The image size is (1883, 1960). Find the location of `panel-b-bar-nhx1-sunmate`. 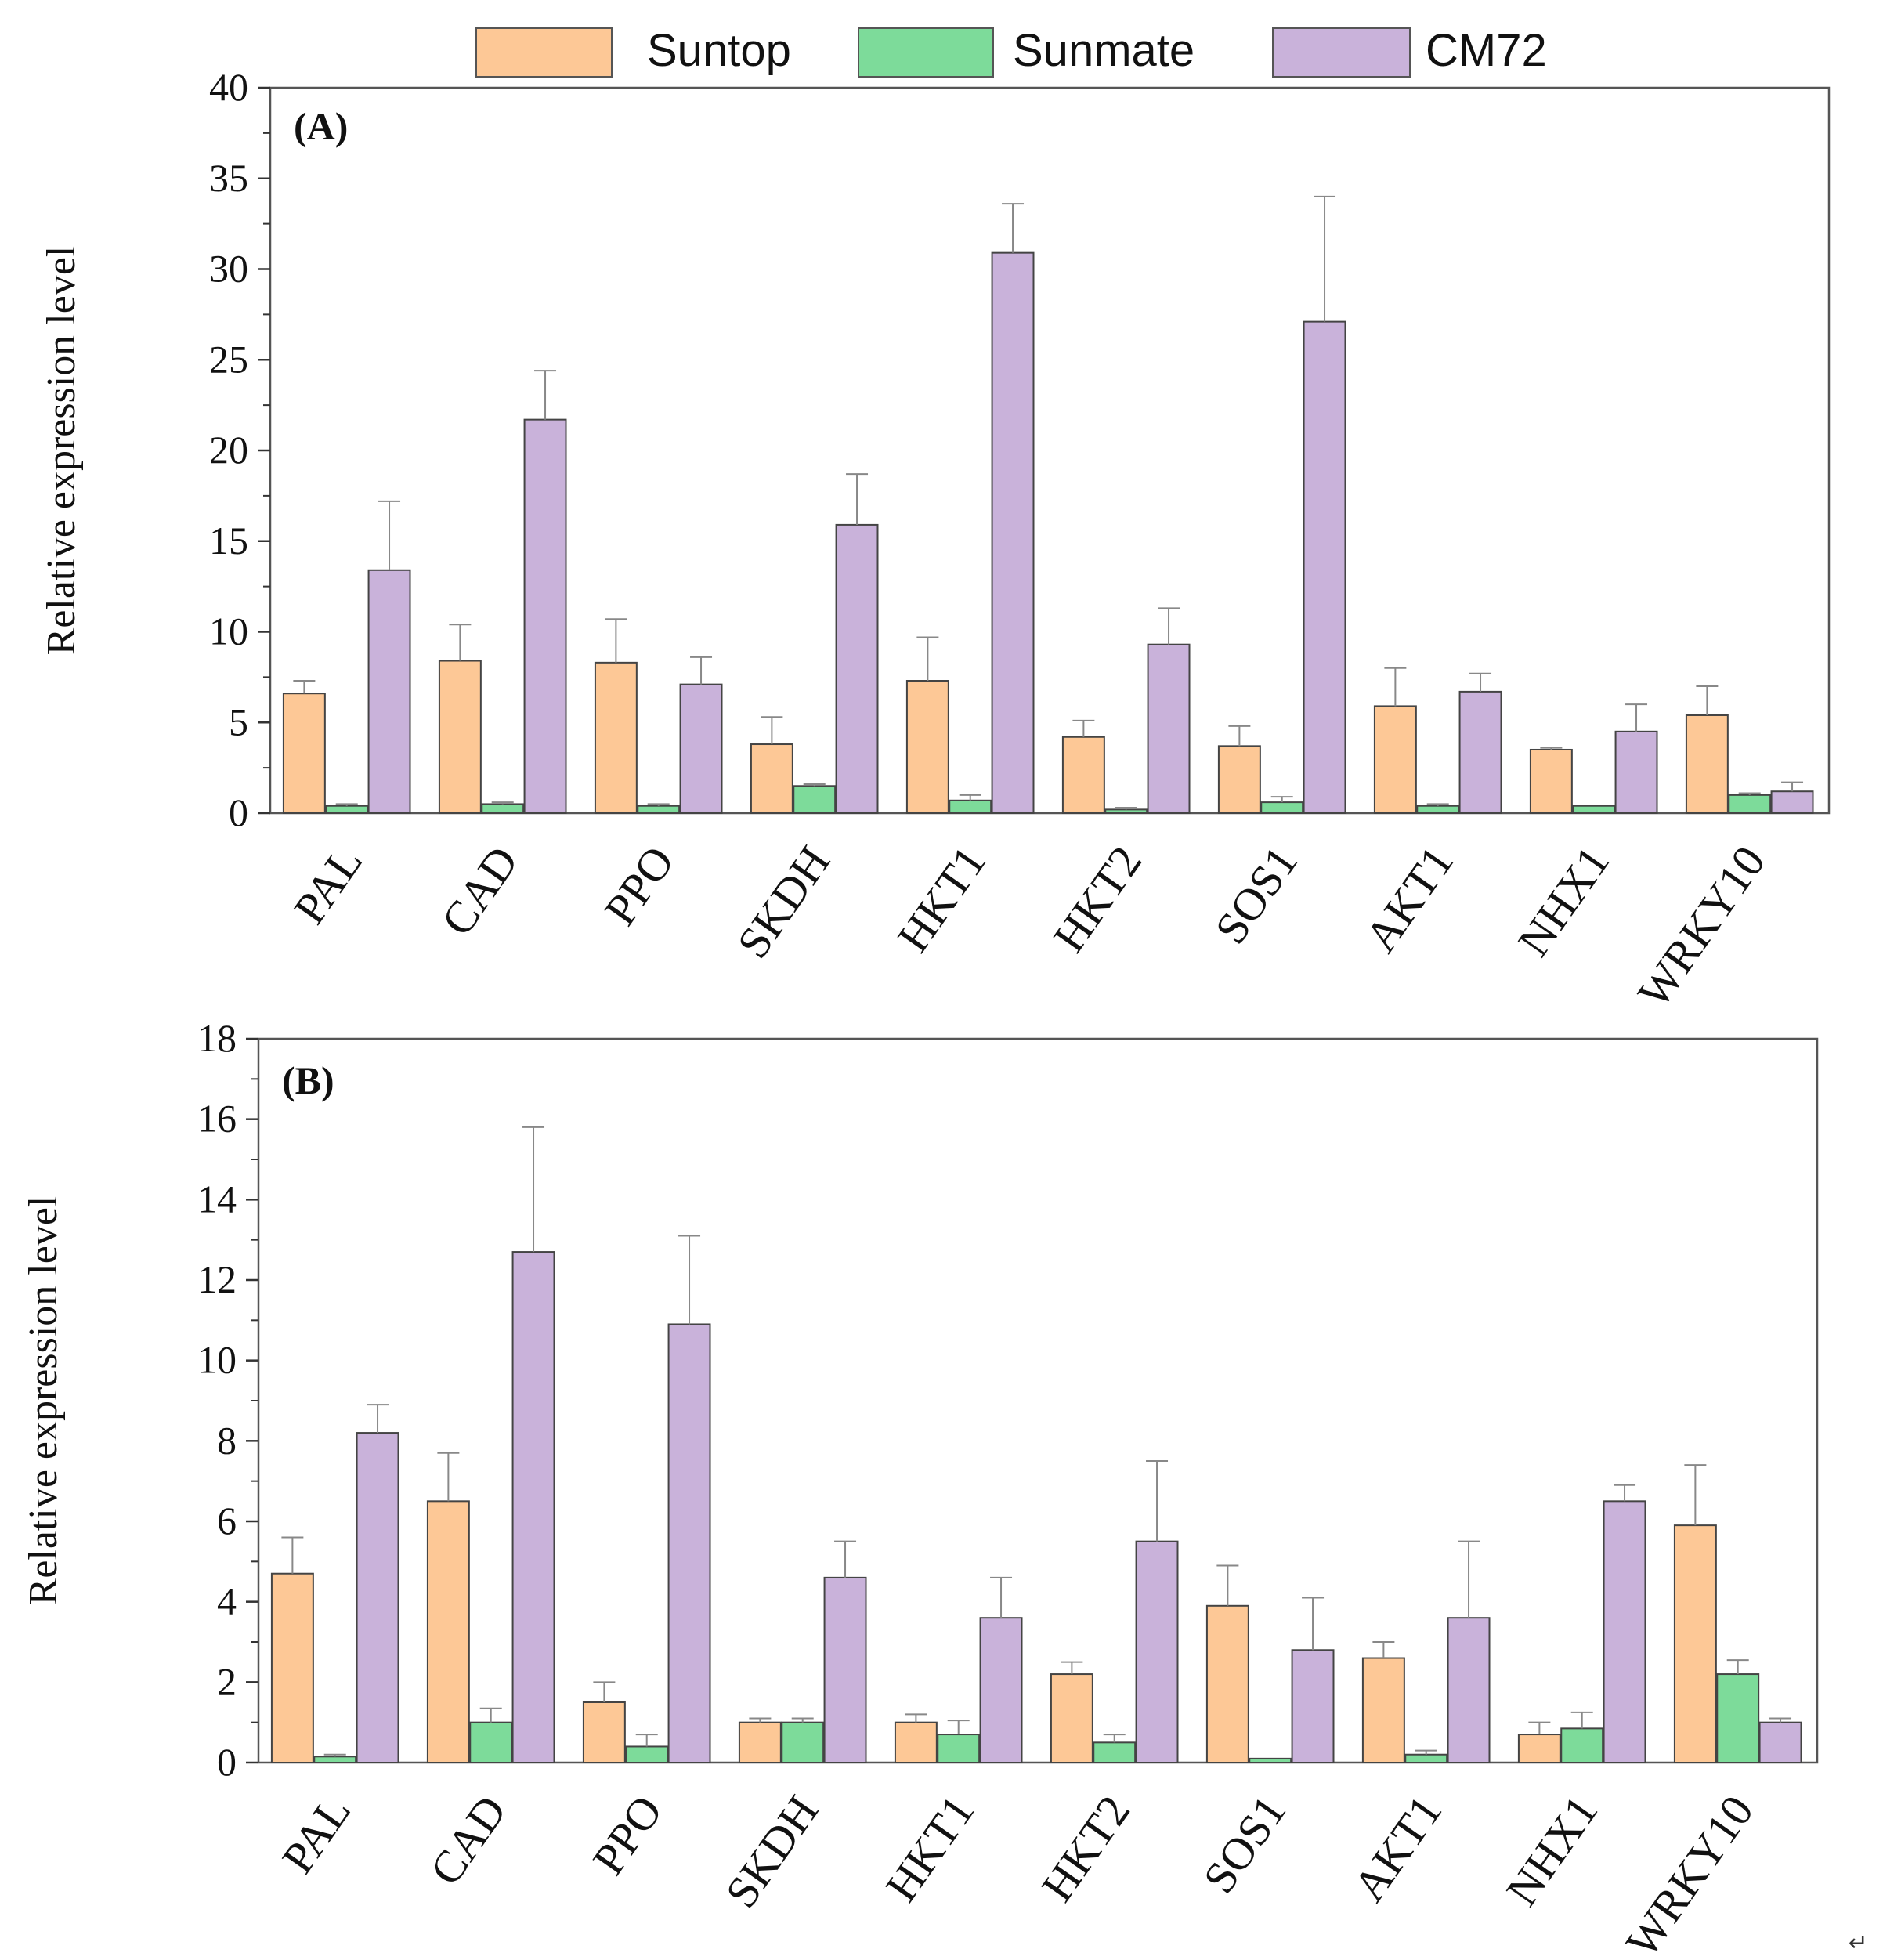

panel-b-bar-nhx1-sunmate is located at coordinates (1582, 1746).